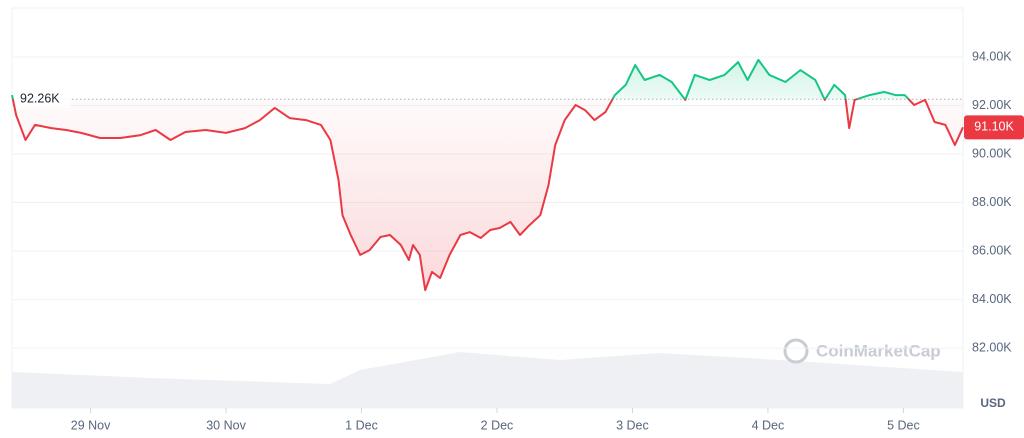  Describe the element at coordinates (796, 351) in the screenshot. I see `watermark-logo` at that location.